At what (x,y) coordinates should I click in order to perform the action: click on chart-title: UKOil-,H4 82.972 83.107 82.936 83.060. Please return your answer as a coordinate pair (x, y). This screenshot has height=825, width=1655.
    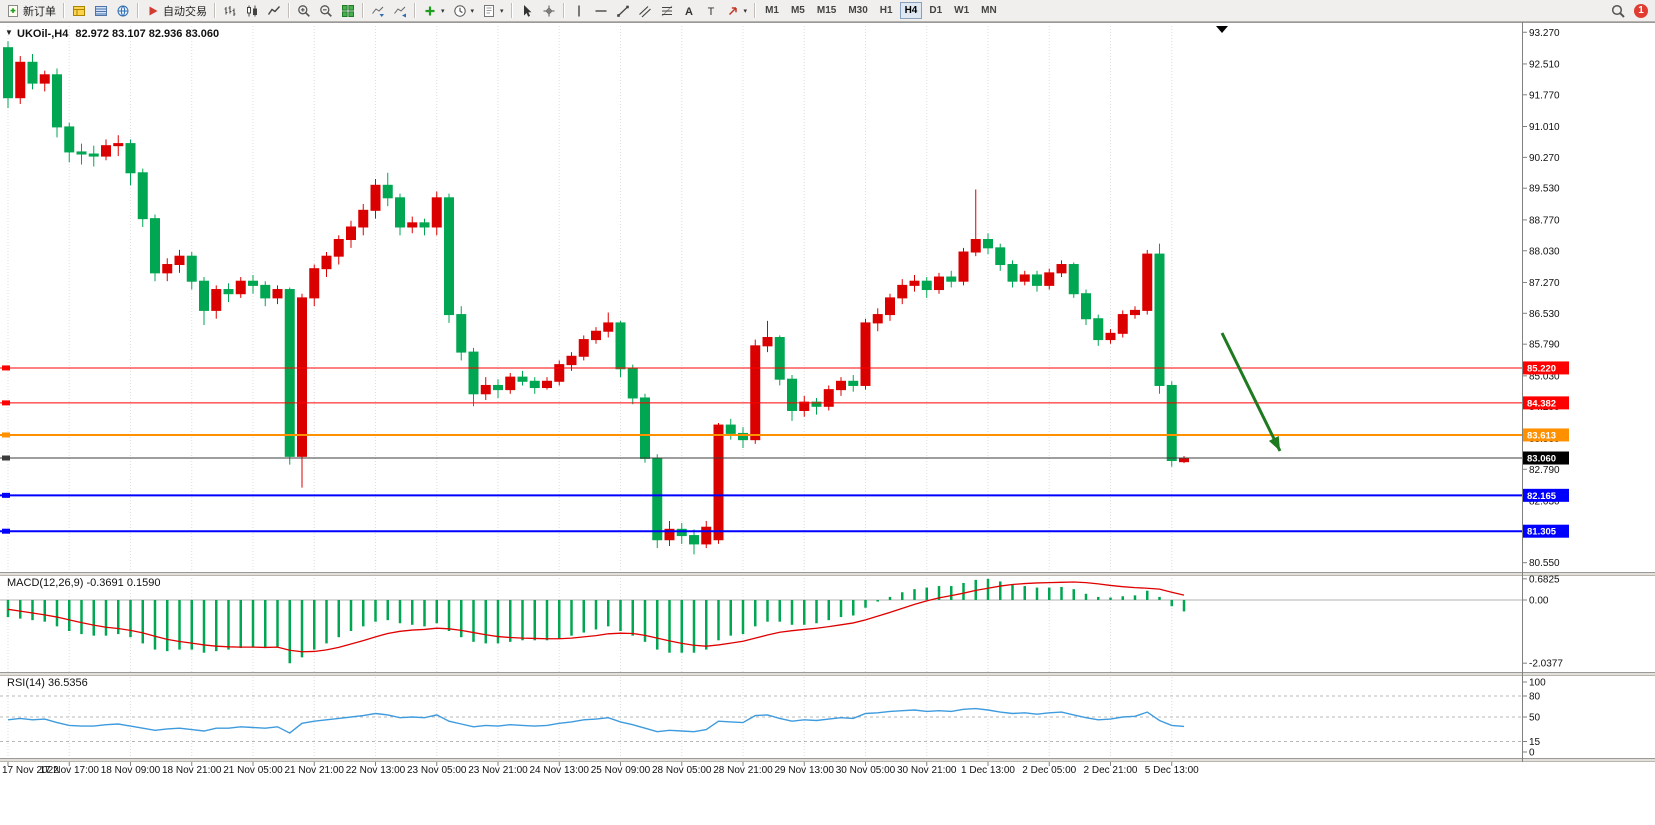
    Looking at the image, I should click on (118, 34).